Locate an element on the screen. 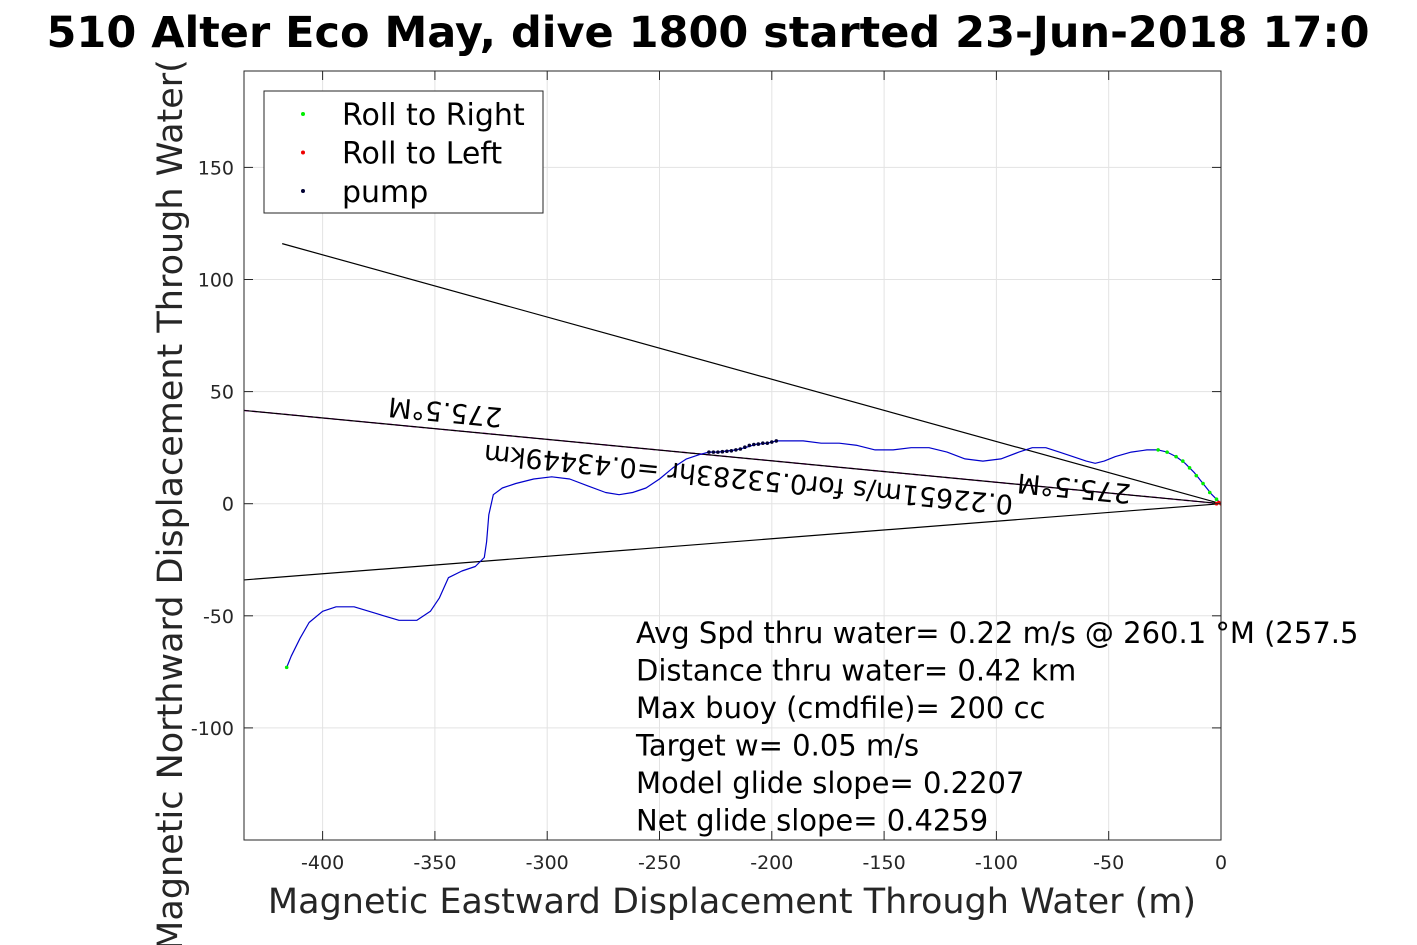 The width and height of the screenshot is (1417, 945). x-tick-label: -250 is located at coordinates (659, 863).